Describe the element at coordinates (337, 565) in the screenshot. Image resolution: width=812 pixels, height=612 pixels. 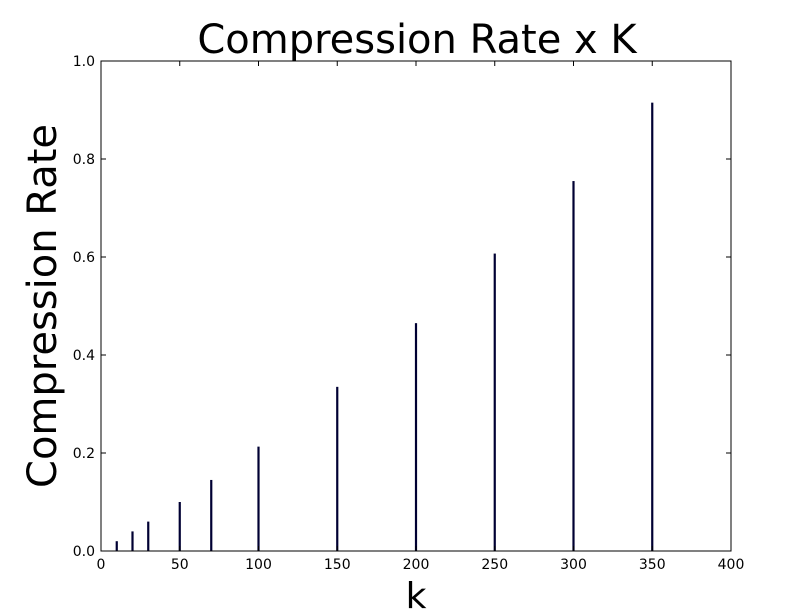
I see `x-tick-label-150: 150` at that location.